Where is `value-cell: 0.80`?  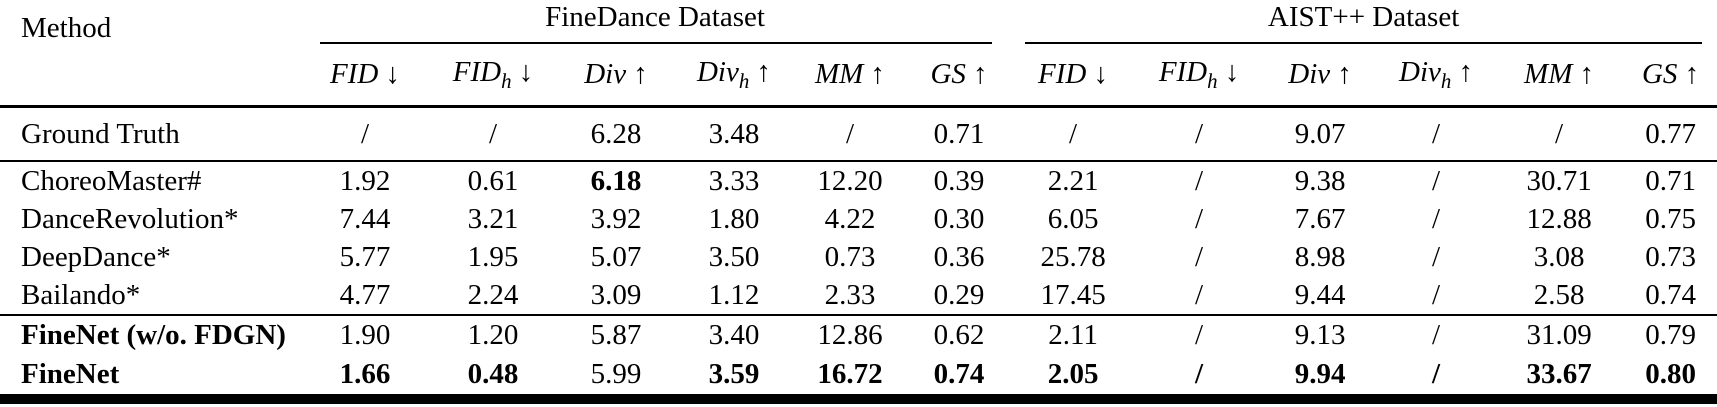
value-cell: 0.80 is located at coordinates (1670, 374).